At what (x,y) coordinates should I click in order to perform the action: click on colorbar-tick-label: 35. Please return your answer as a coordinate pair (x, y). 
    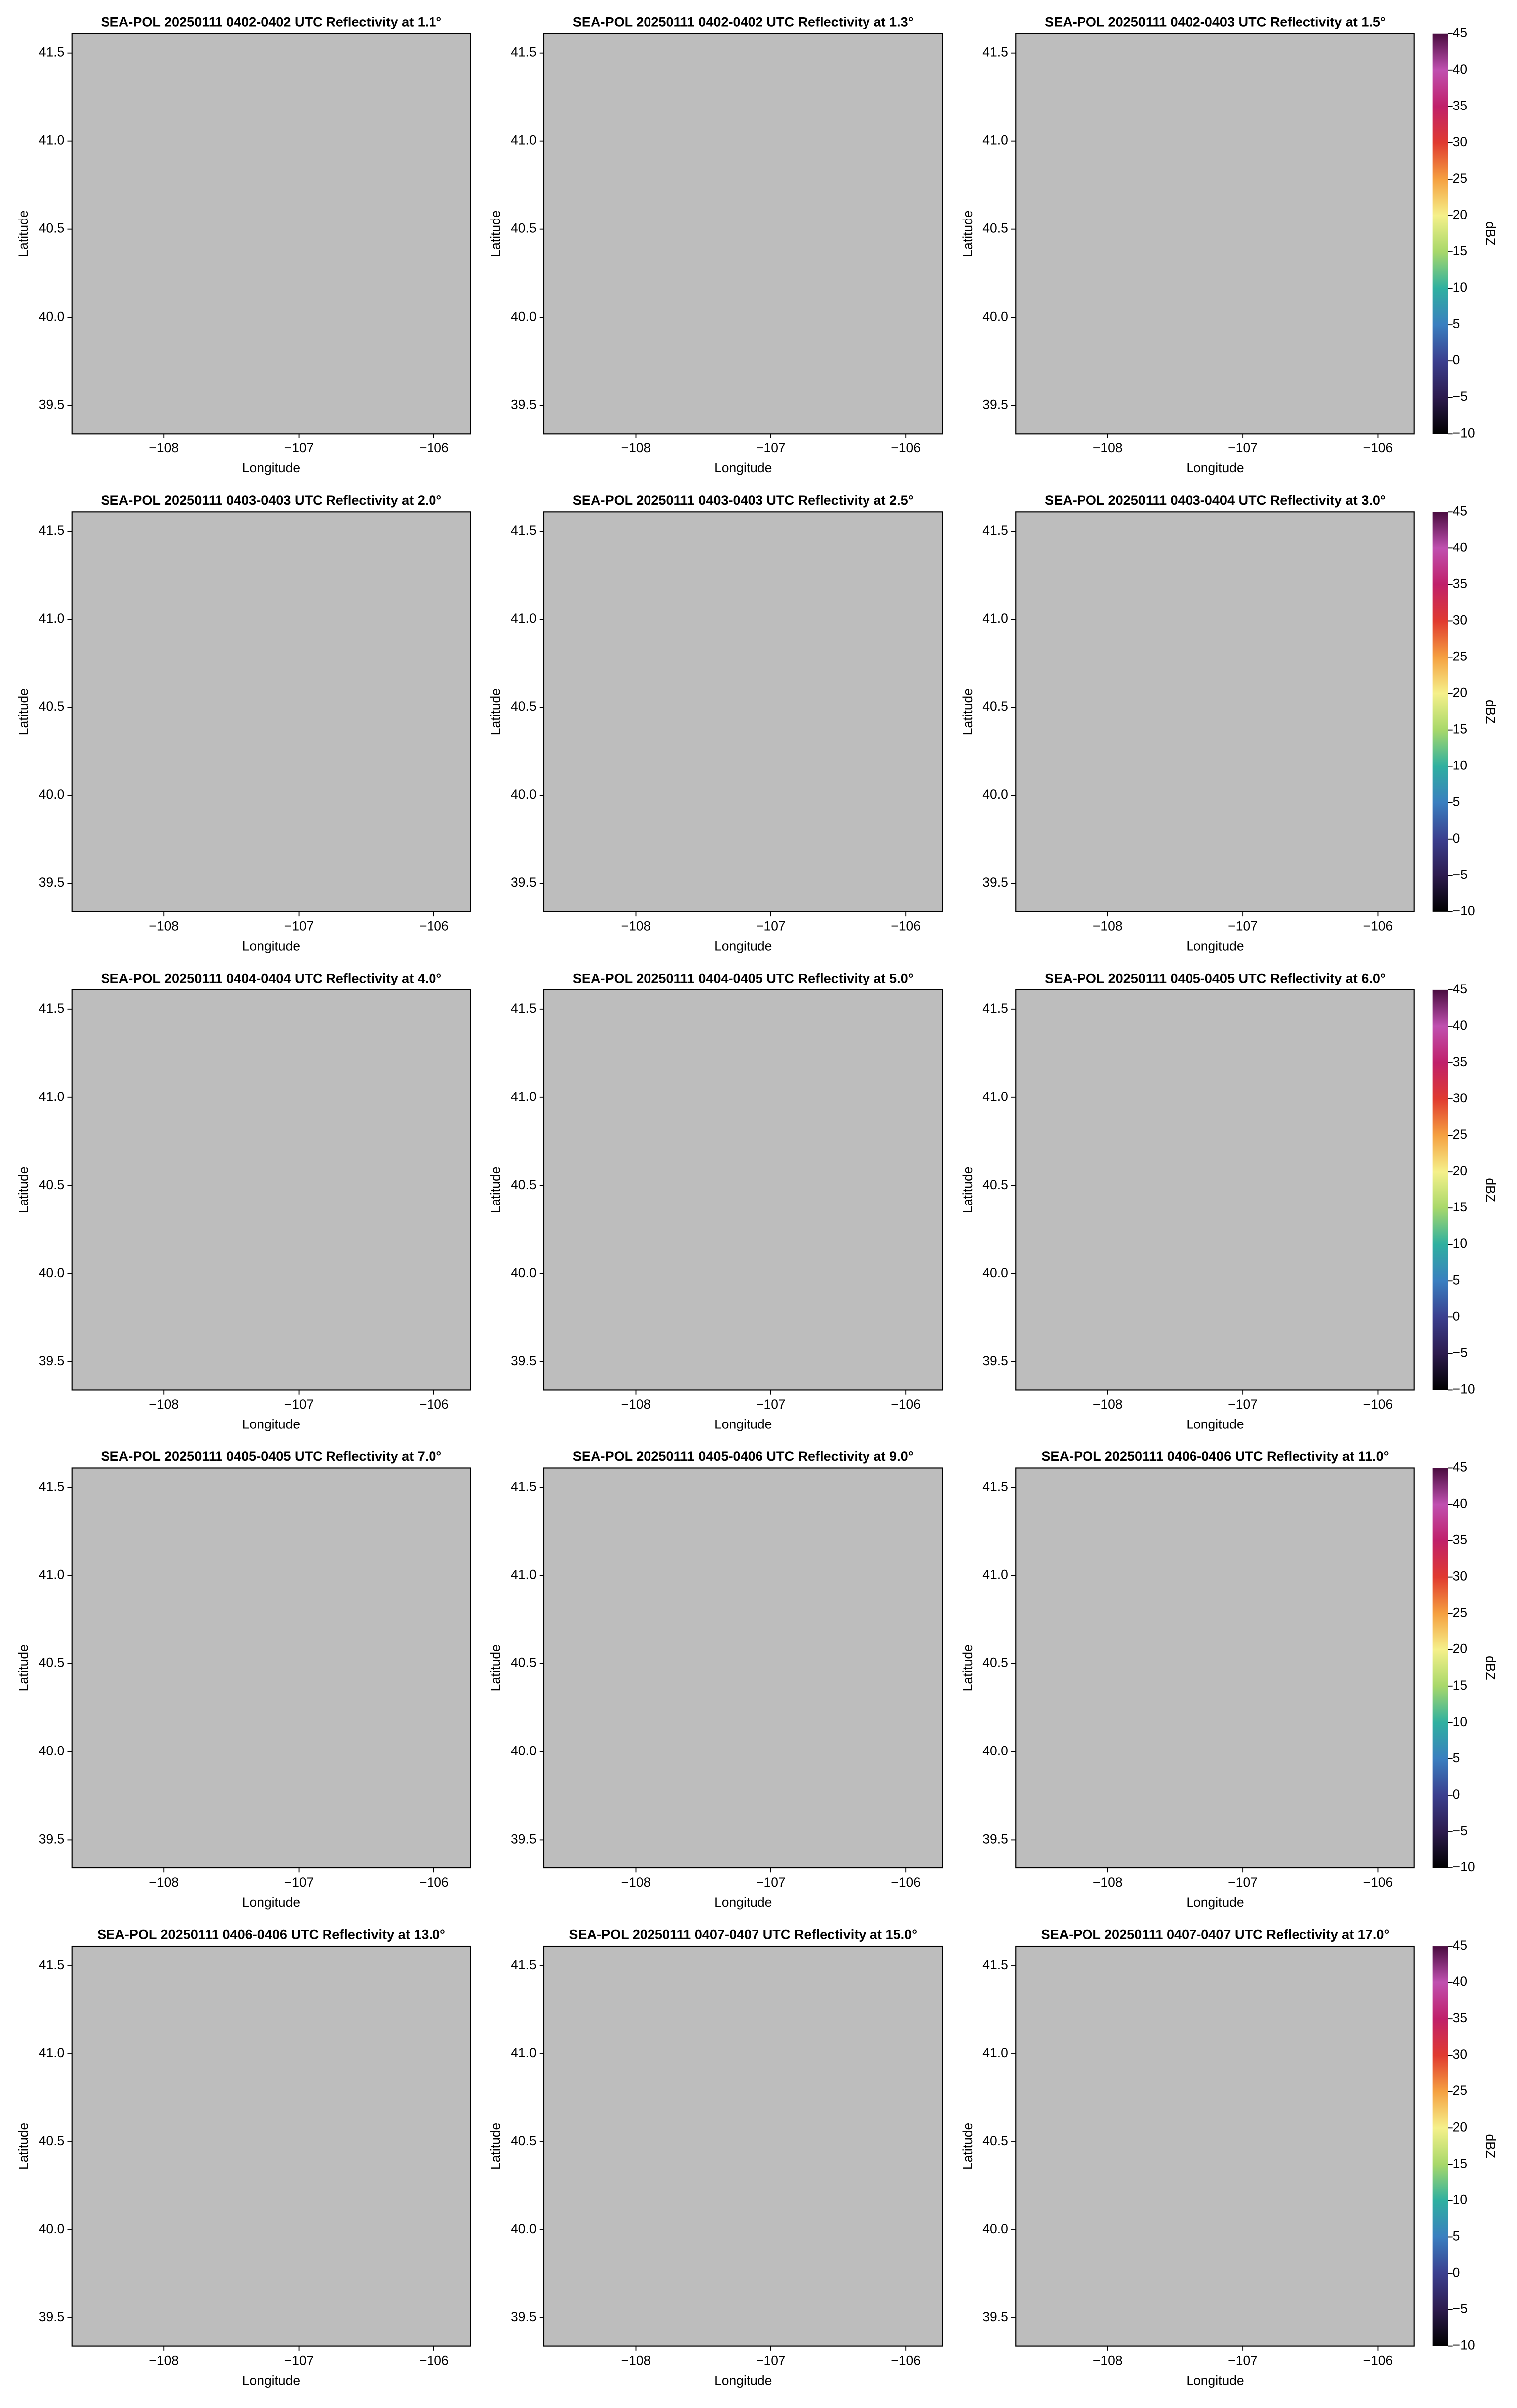
    Looking at the image, I should click on (1460, 584).